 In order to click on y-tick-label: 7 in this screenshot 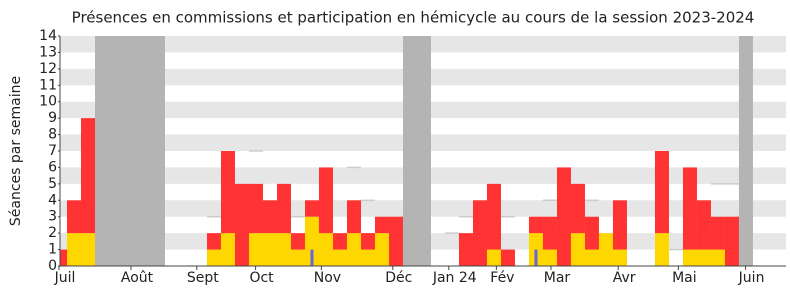, I will do `click(52, 151)`.